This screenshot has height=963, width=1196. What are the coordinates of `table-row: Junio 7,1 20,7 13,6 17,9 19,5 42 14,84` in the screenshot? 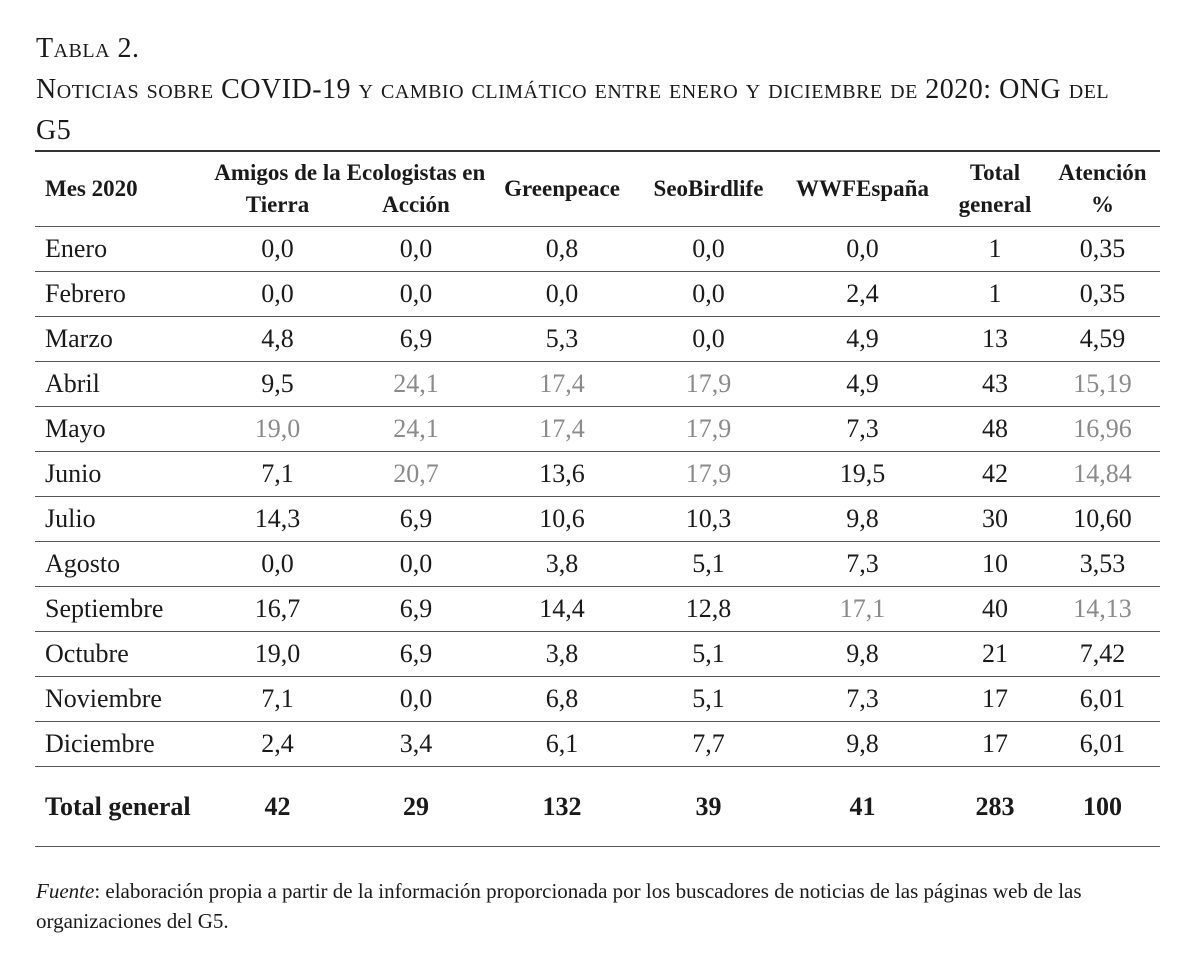 It's located at (597, 474).